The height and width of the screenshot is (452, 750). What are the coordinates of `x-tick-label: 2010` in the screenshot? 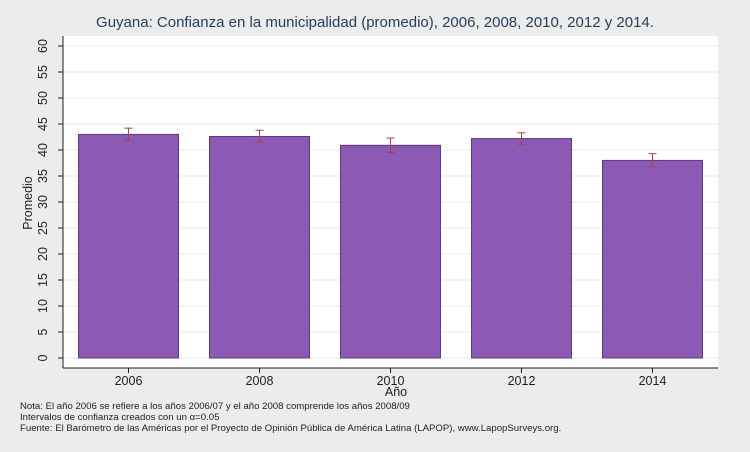 It's located at (391, 381).